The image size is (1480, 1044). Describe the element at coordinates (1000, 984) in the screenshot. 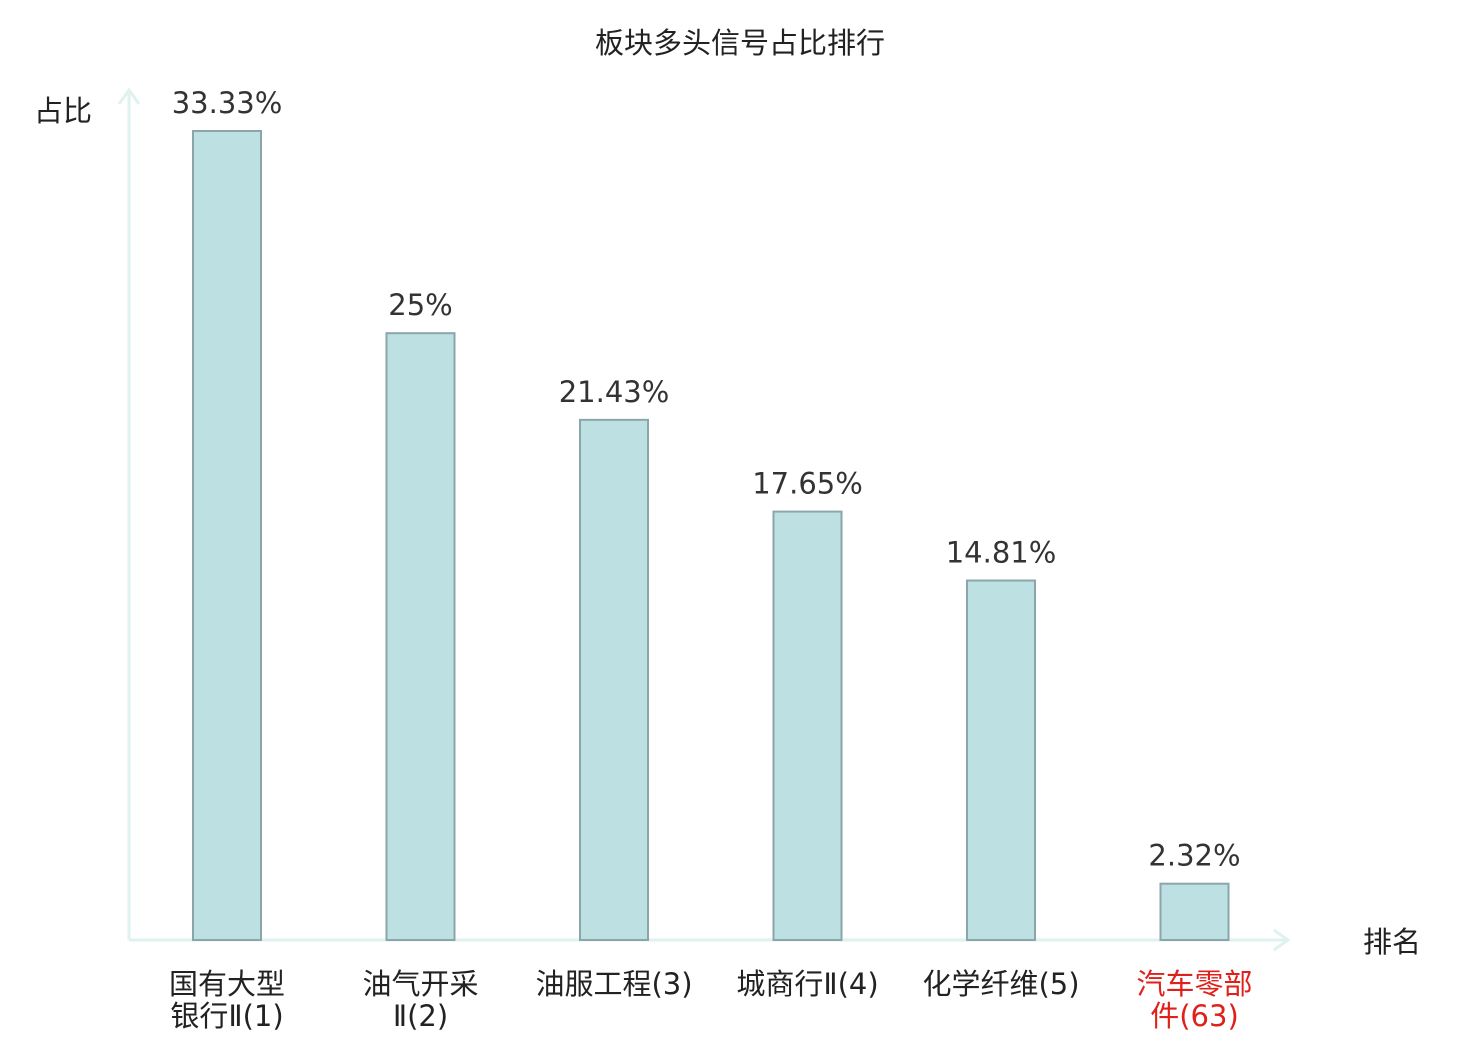

I see `category-label: 化学纤维(5)` at that location.